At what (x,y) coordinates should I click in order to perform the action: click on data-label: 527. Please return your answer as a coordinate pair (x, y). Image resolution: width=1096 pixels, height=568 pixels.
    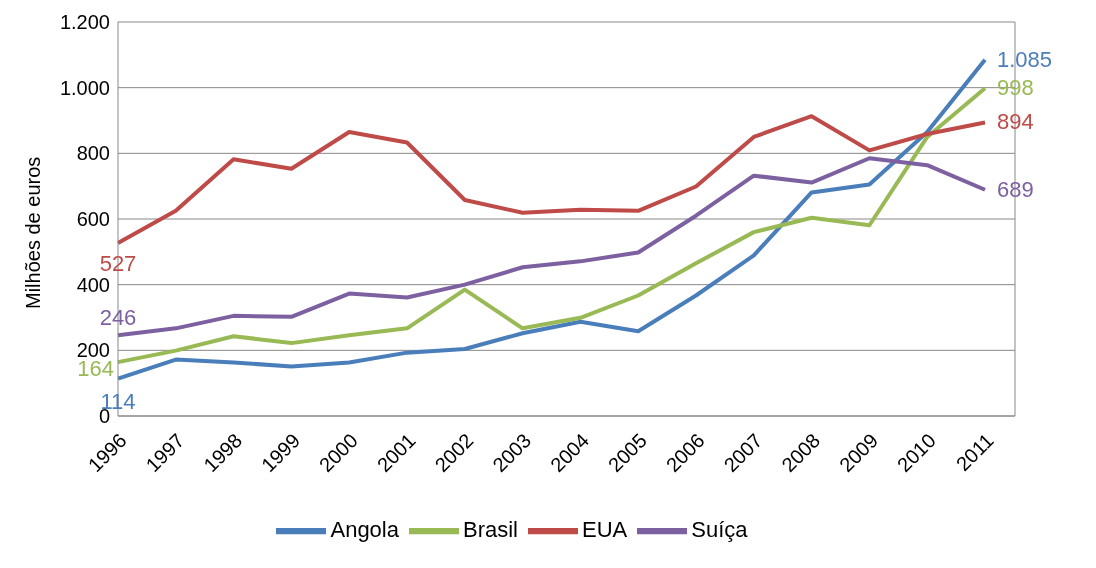
    Looking at the image, I should click on (118, 263).